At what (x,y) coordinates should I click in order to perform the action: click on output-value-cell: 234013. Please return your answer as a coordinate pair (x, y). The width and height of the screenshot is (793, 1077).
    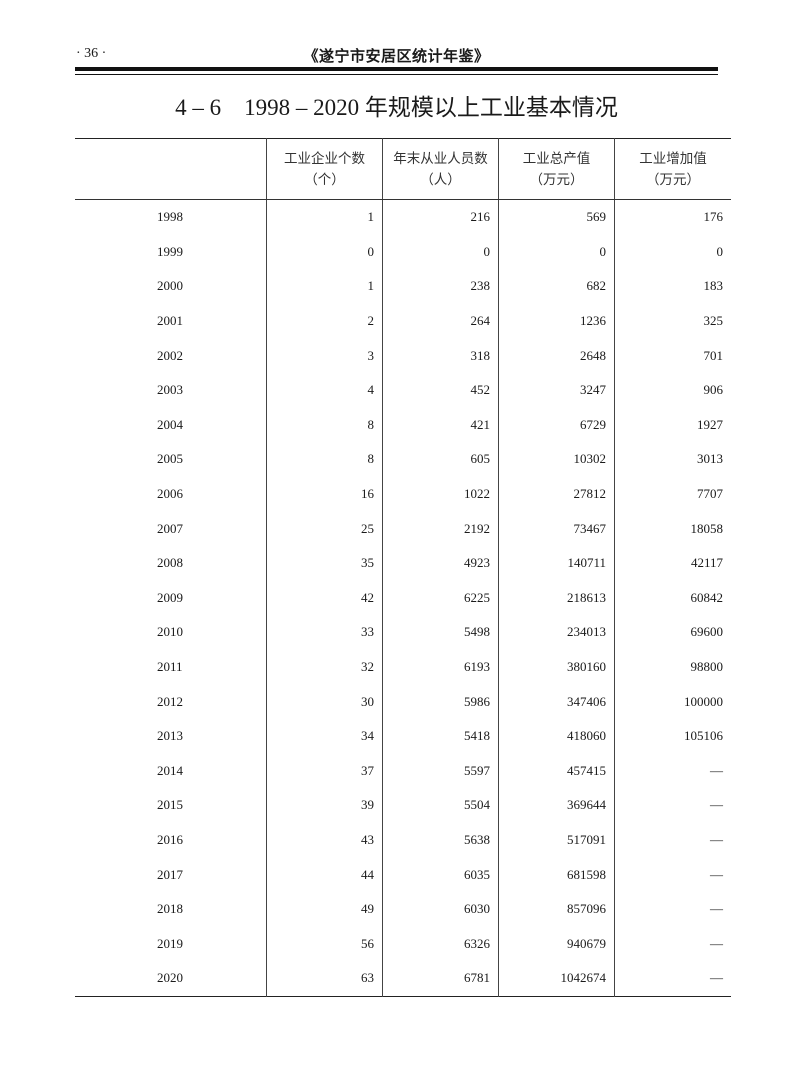
    Looking at the image, I should click on (556, 632).